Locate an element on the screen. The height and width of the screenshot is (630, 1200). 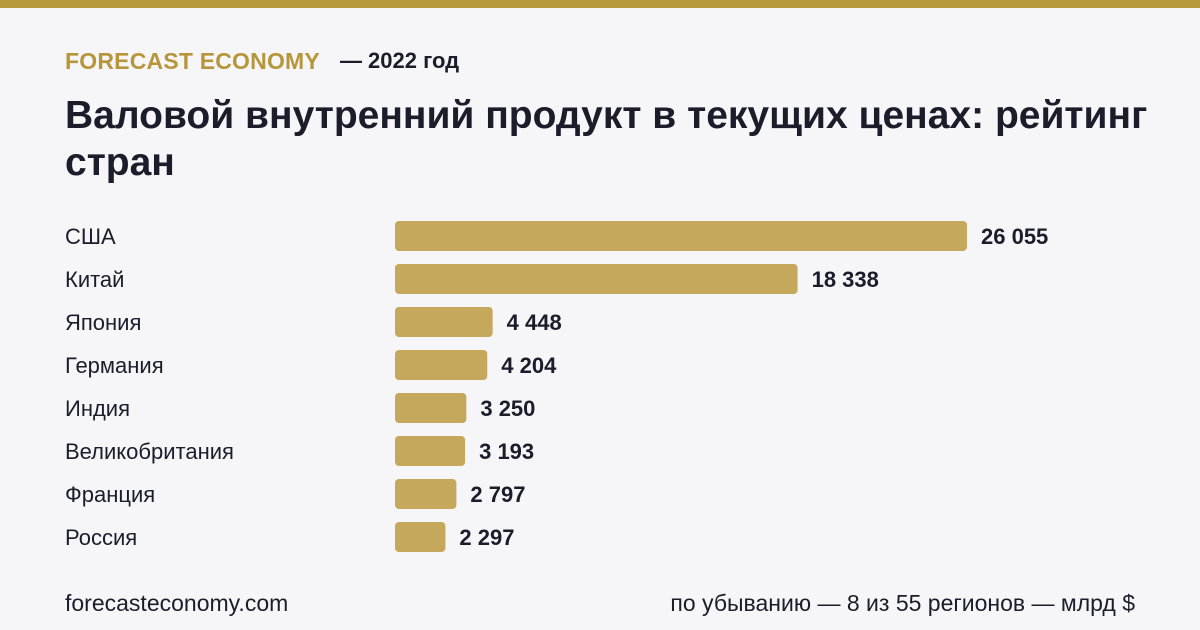
year-label: — 2022 год is located at coordinates (399, 60).